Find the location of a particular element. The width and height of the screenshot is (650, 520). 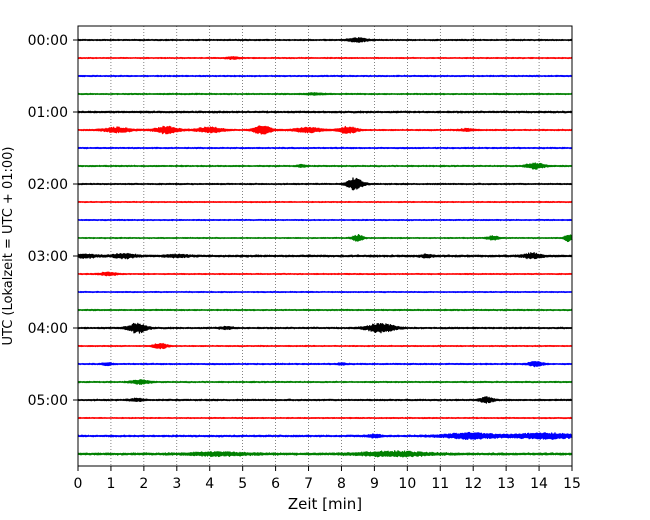

x-tick-label: 0 is located at coordinates (78, 484).